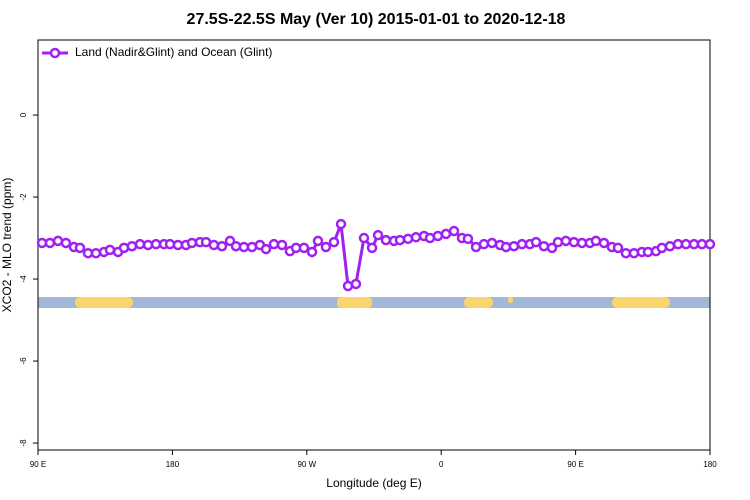 The image size is (750, 500). What do you see at coordinates (173, 52) in the screenshot?
I see `legend-label: Land (Nadir&Glint) and Ocean (Glint)` at bounding box center [173, 52].